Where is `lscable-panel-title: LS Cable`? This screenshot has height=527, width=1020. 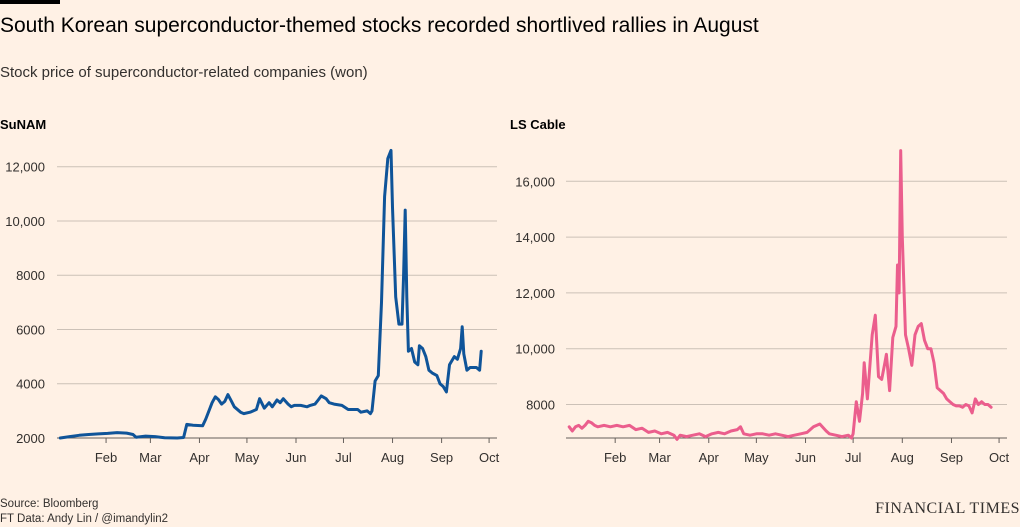
lscable-panel-title: LS Cable is located at coordinates (538, 124).